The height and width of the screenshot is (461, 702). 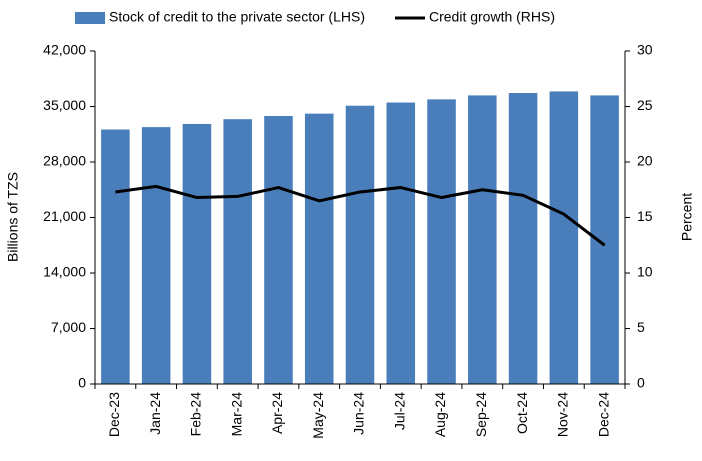 I want to click on y-tick-label: 0, so click(x=82, y=383).